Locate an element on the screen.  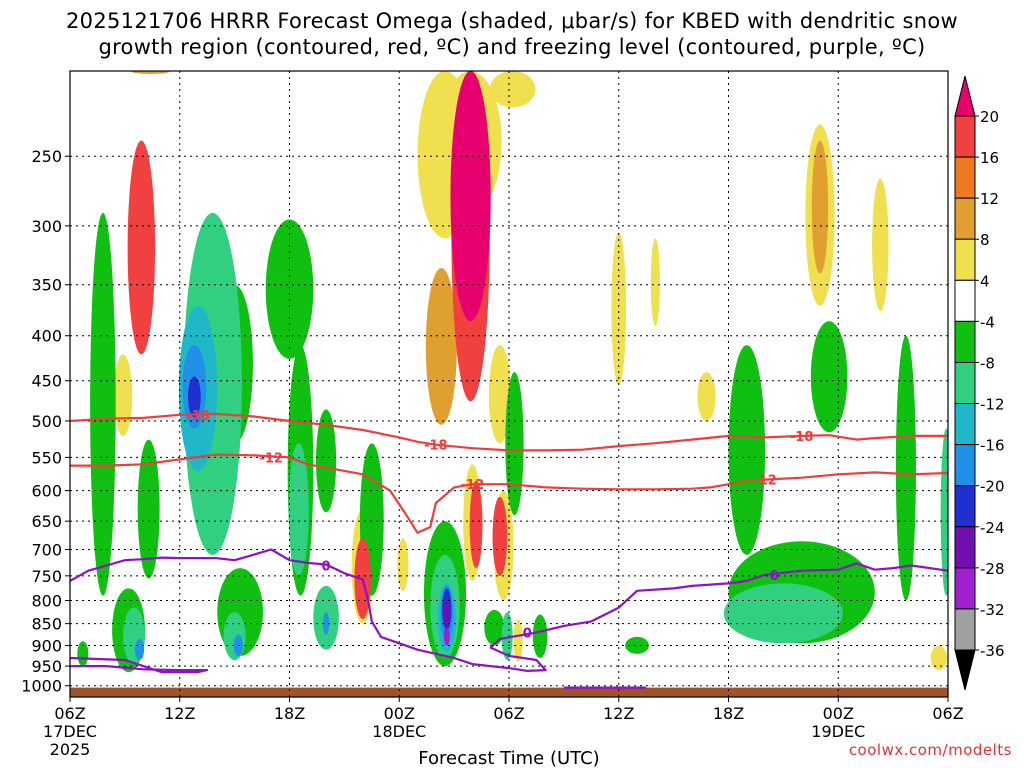
colorbar-tick-label: 8 is located at coordinates (985, 240).